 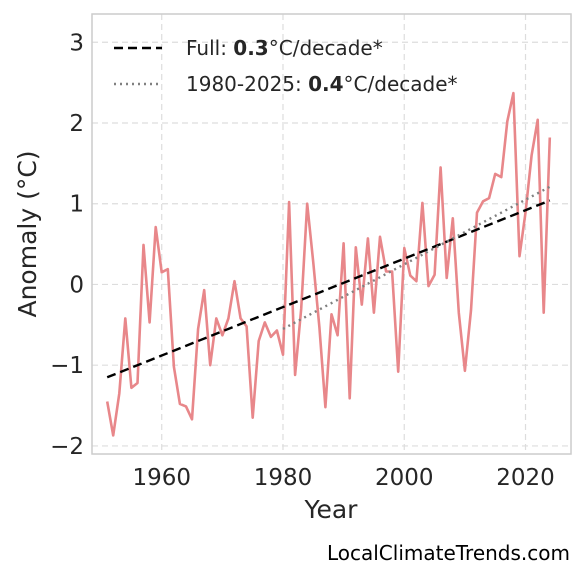 I want to click on watermark-text: LocalClimateTrends.com, so click(x=448, y=553).